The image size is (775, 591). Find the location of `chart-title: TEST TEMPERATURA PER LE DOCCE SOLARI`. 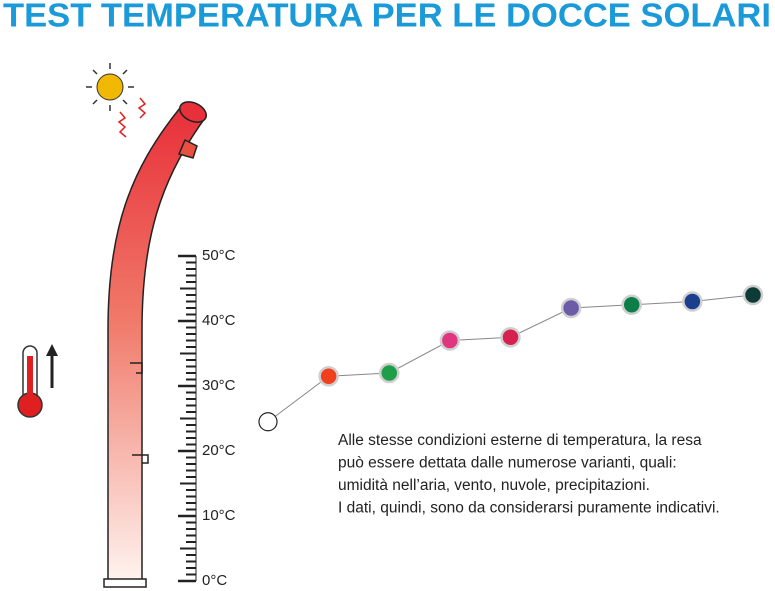

chart-title: TEST TEMPERATURA PER LE DOCCE SOLARI is located at coordinates (387, 17).